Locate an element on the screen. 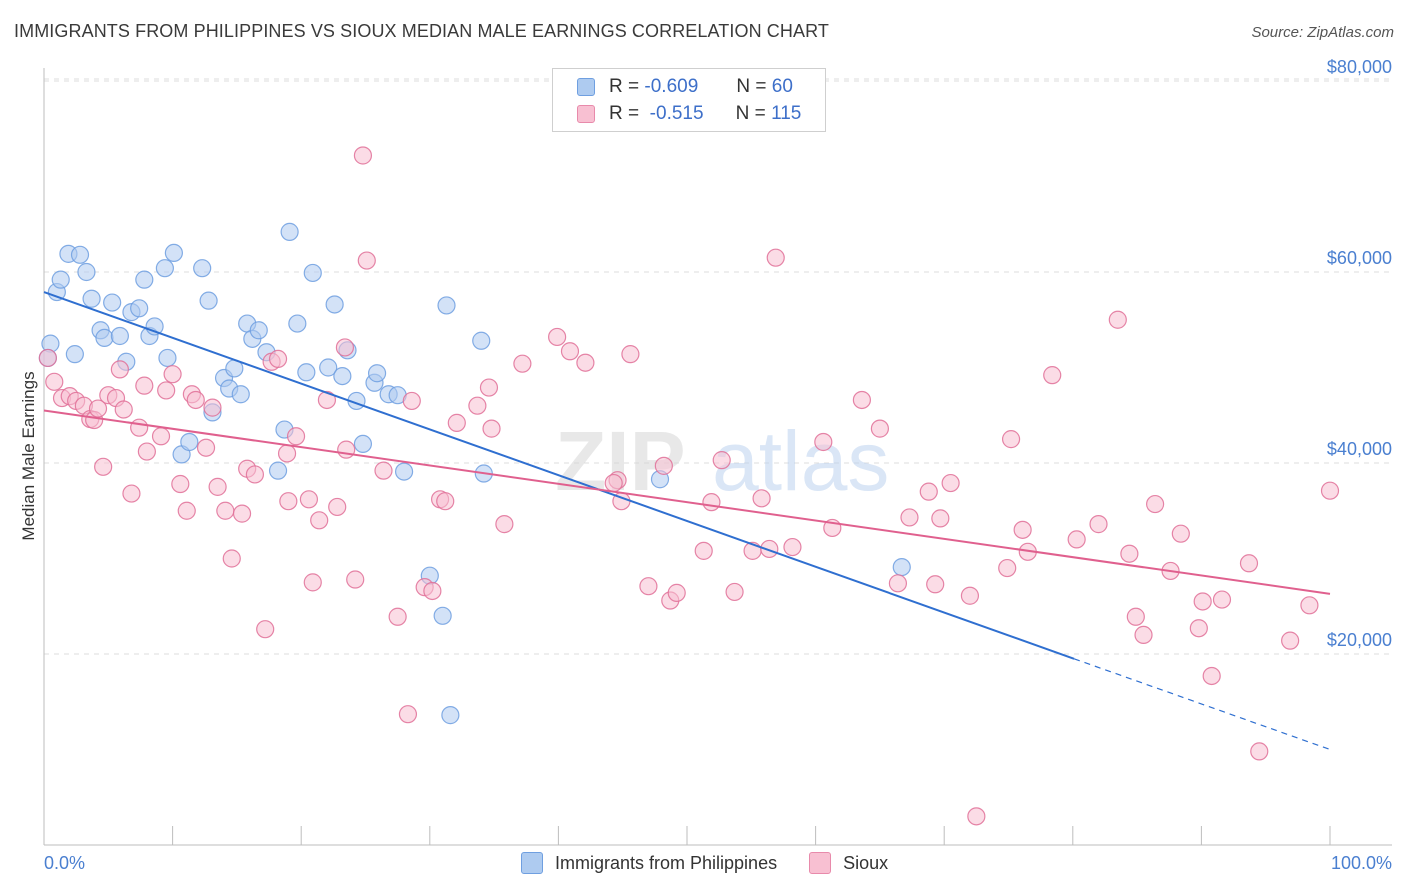 Image resolution: width=1406 pixels, height=892 pixels. bottom-legend-philippines: Immigrants from Philippines is located at coordinates (649, 863).